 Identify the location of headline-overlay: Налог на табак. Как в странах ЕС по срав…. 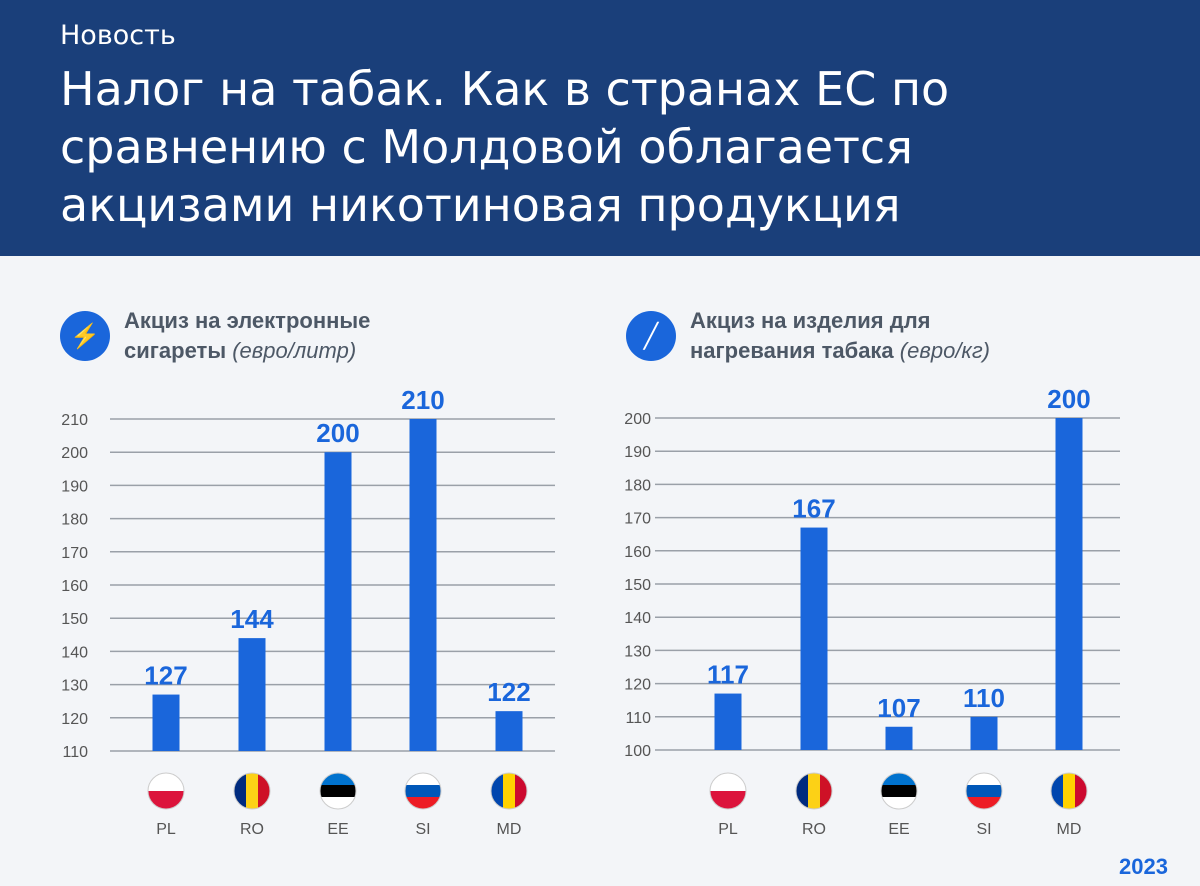
(505, 147).